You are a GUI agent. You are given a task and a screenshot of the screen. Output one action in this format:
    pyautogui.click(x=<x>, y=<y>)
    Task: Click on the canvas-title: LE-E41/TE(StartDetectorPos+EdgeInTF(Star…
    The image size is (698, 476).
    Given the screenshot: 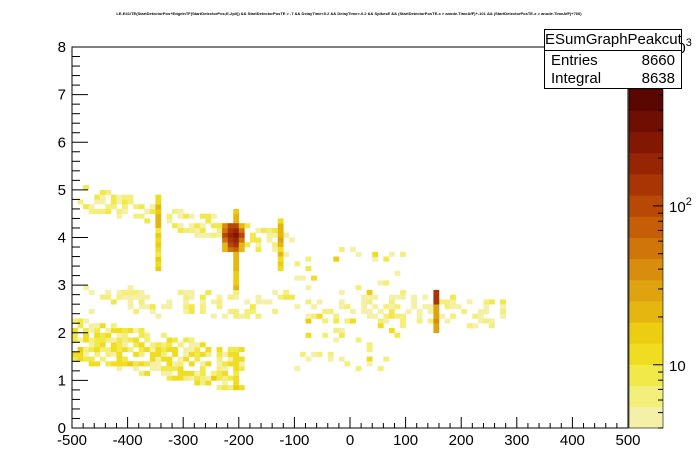 What is the action you would take?
    pyautogui.click(x=349, y=13)
    